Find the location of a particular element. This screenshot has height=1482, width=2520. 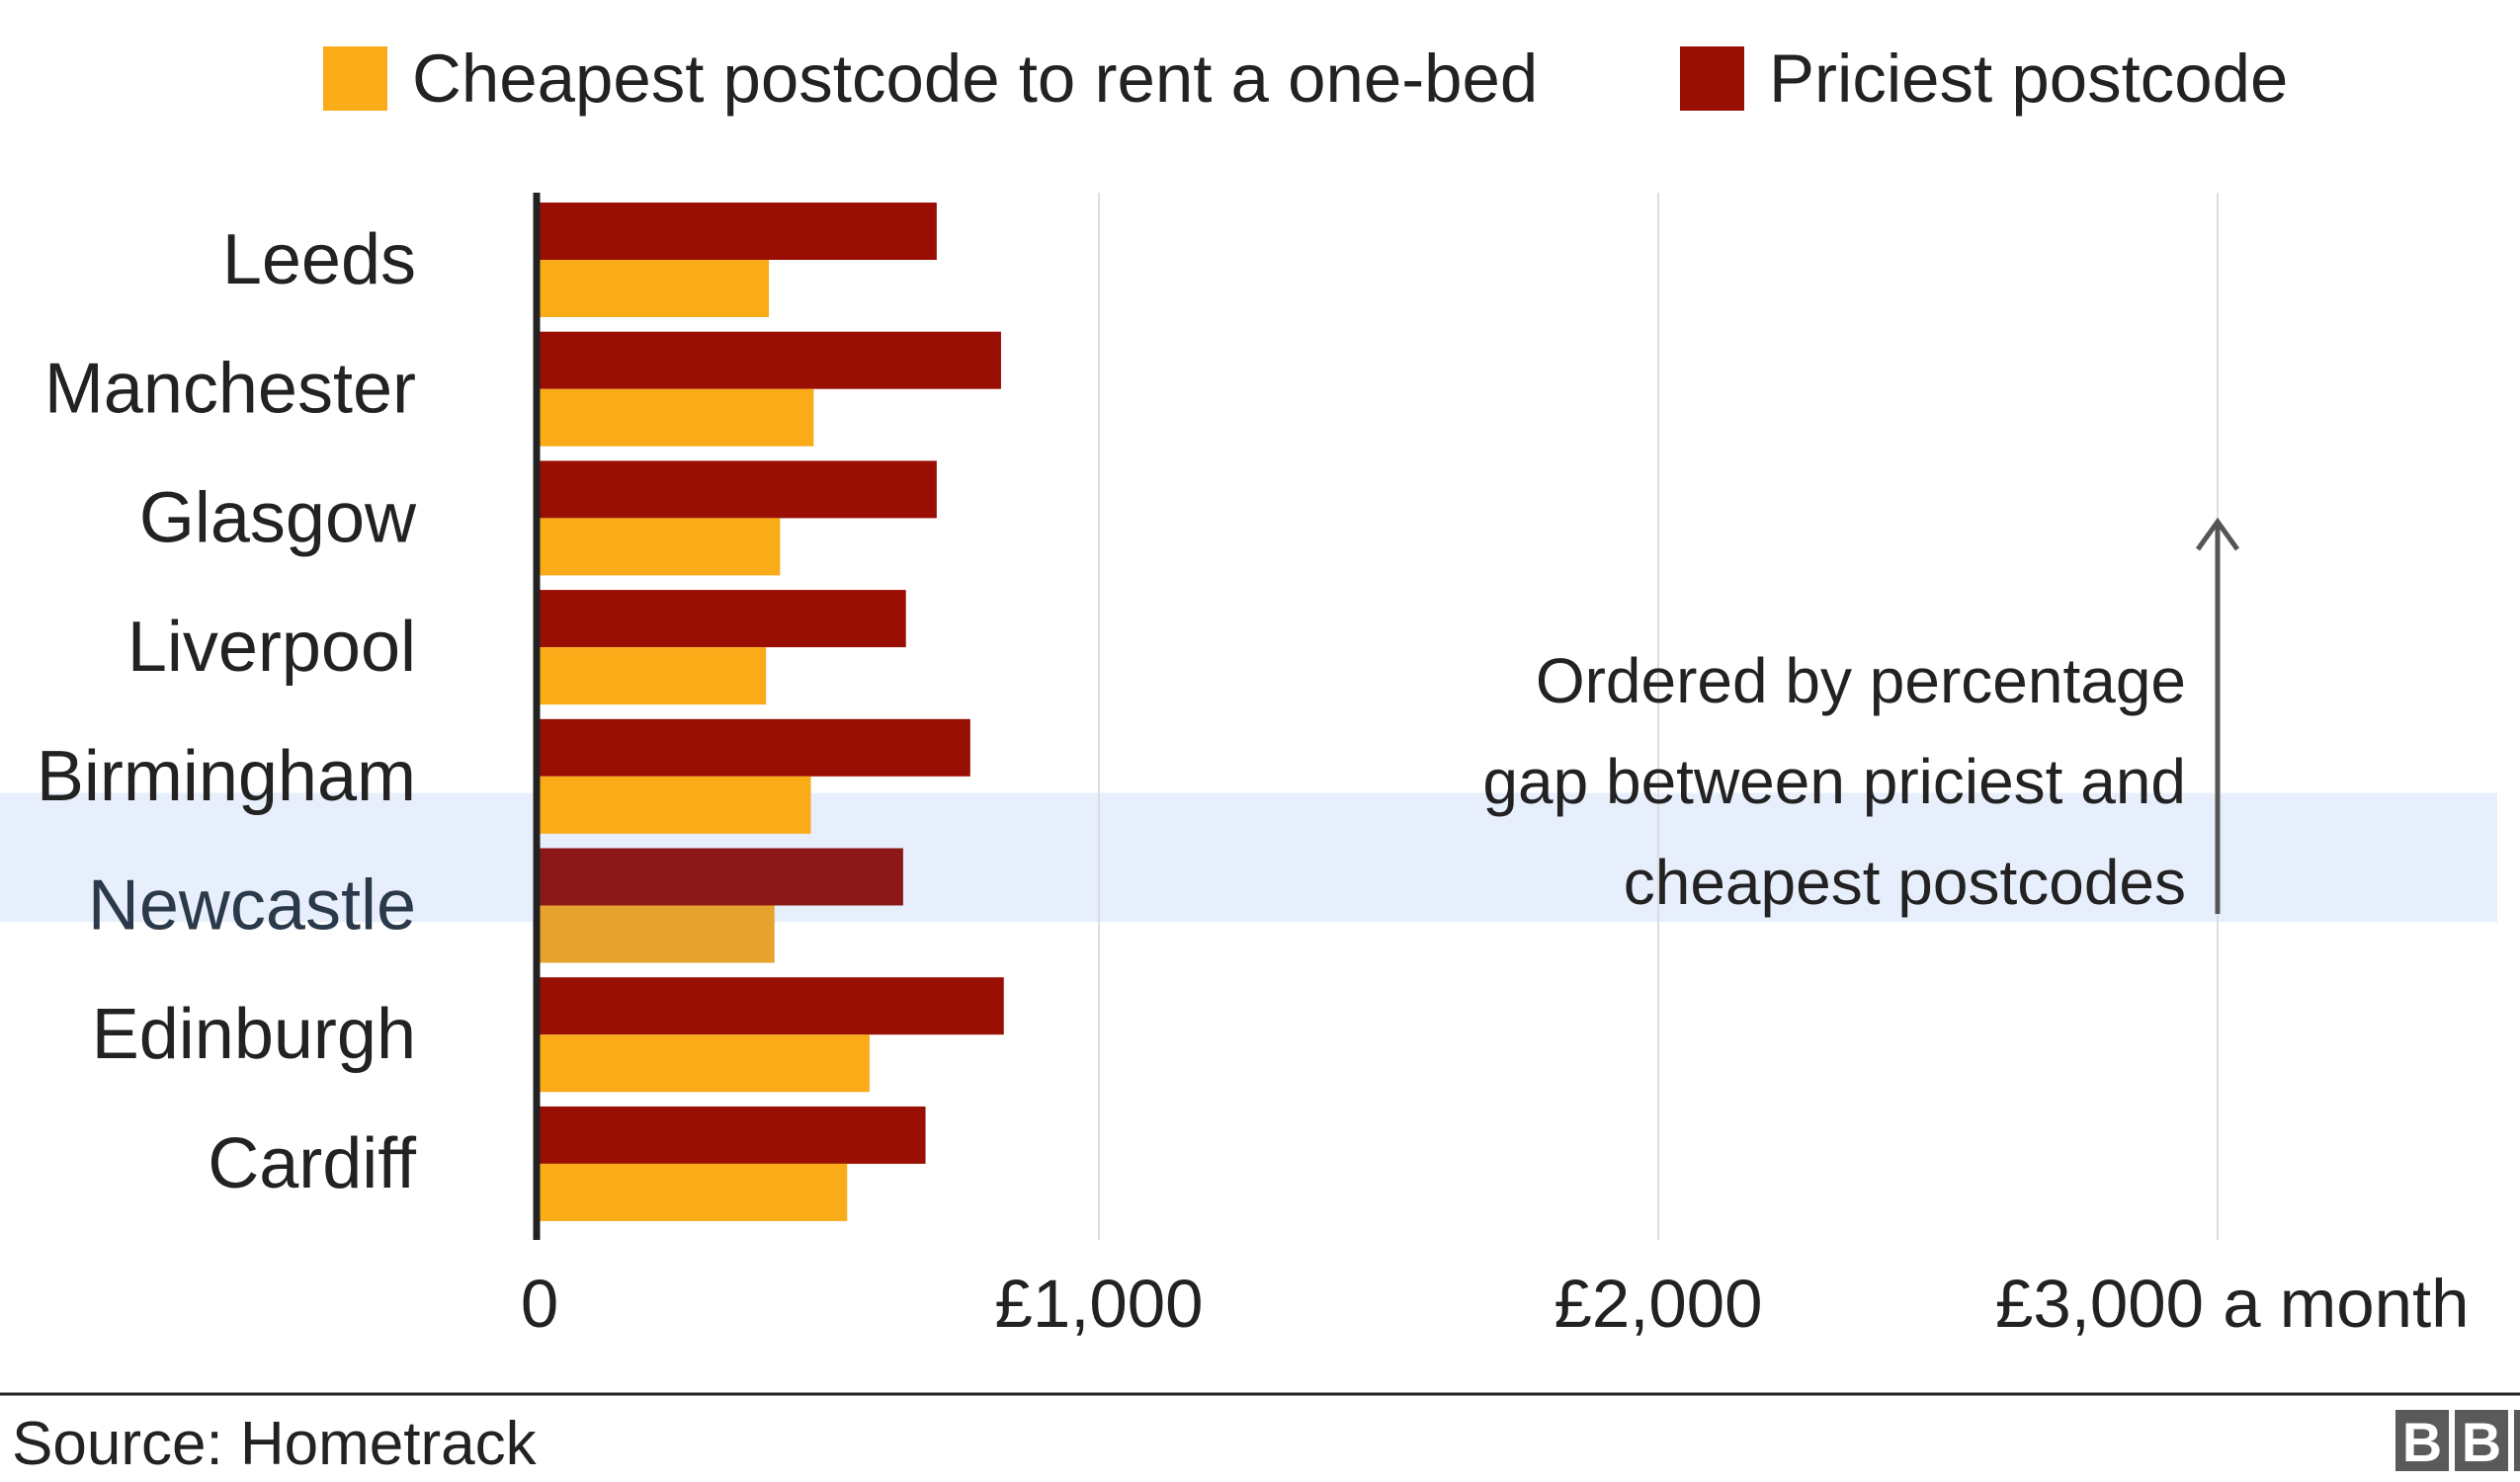

bar-priciest-manchester is located at coordinates (770, 360).